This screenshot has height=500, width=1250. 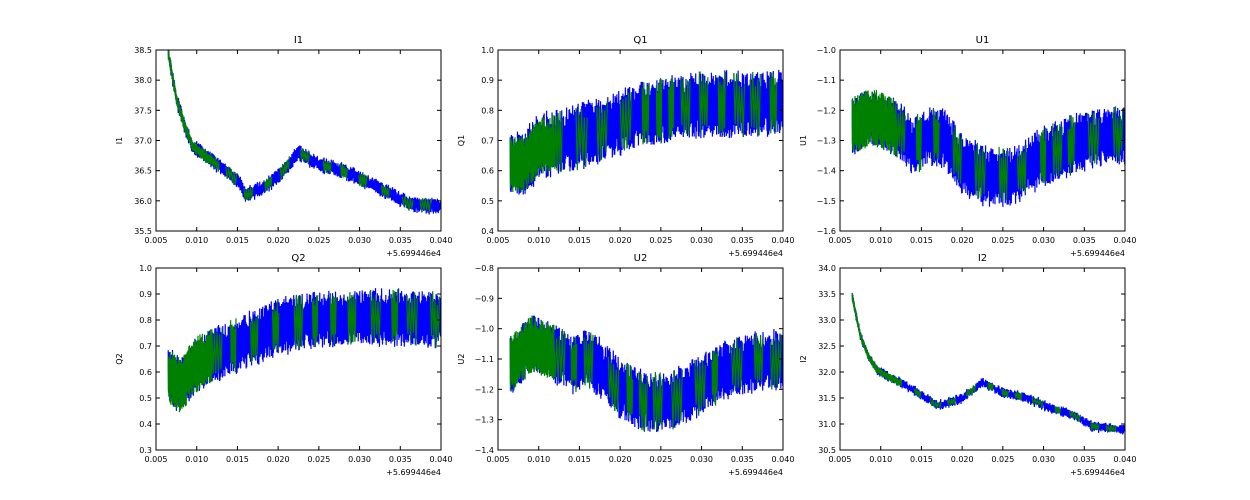 I want to click on chart-title: Q1, so click(x=640, y=40).